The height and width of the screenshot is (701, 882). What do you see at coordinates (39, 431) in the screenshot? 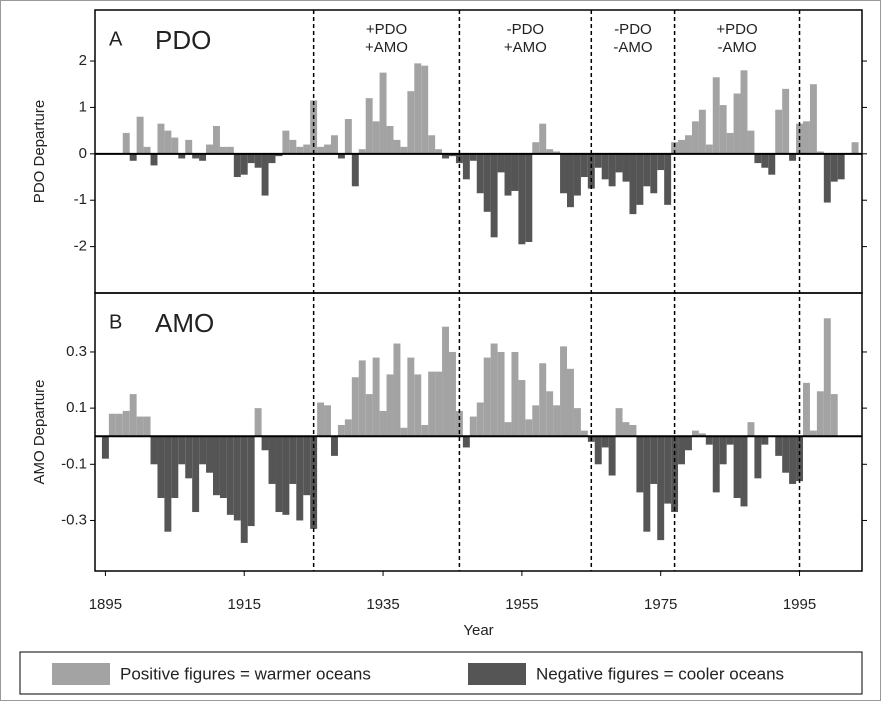
I see `y-axis-label: AMO Departure` at bounding box center [39, 431].